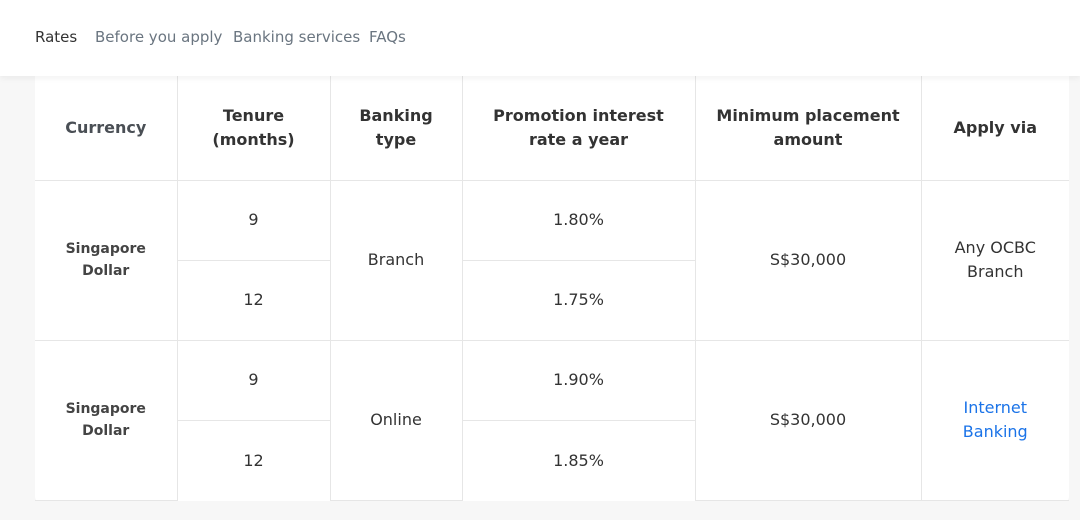  I want to click on internet-banking-link: Internet Banking, so click(995, 420).